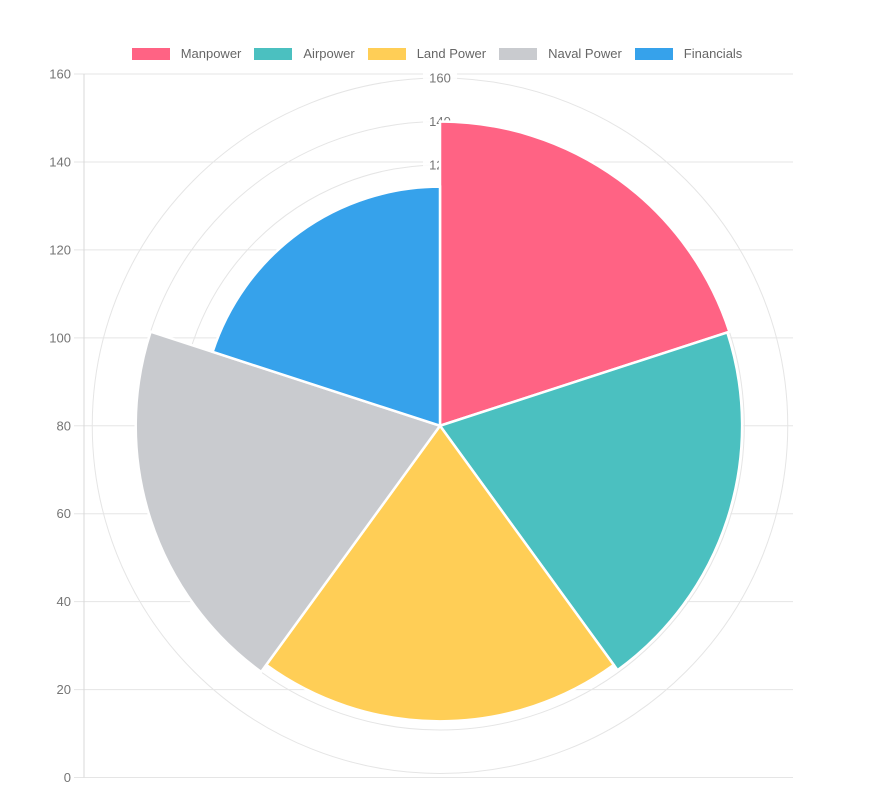  Describe the element at coordinates (585, 53) in the screenshot. I see `legend-label: Naval Power` at that location.